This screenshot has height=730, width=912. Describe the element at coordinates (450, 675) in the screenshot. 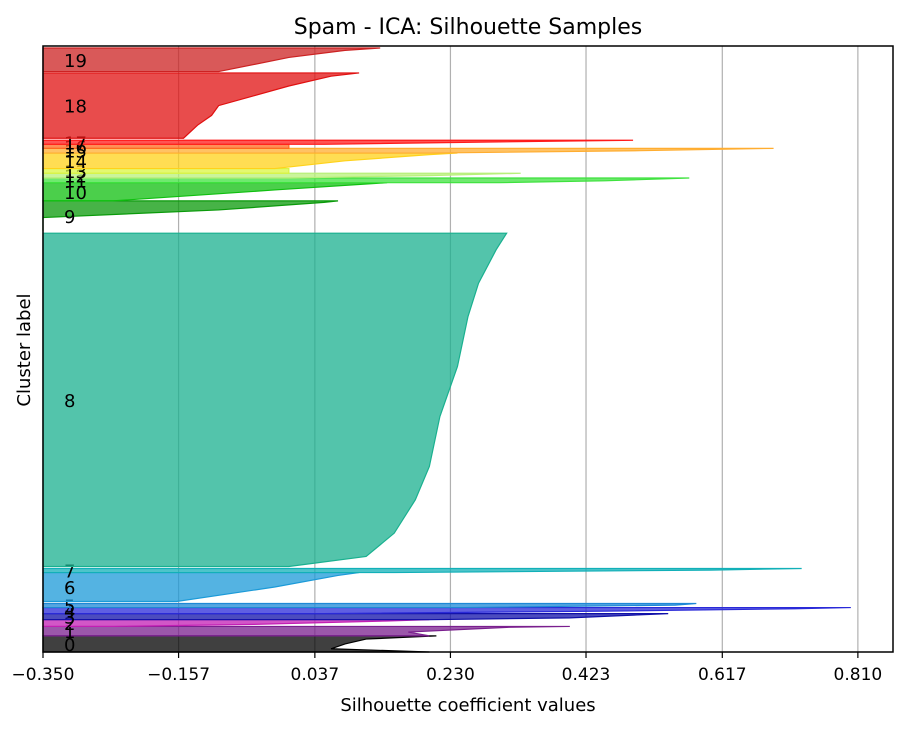

I see `x-tick-label: 0.230` at that location.